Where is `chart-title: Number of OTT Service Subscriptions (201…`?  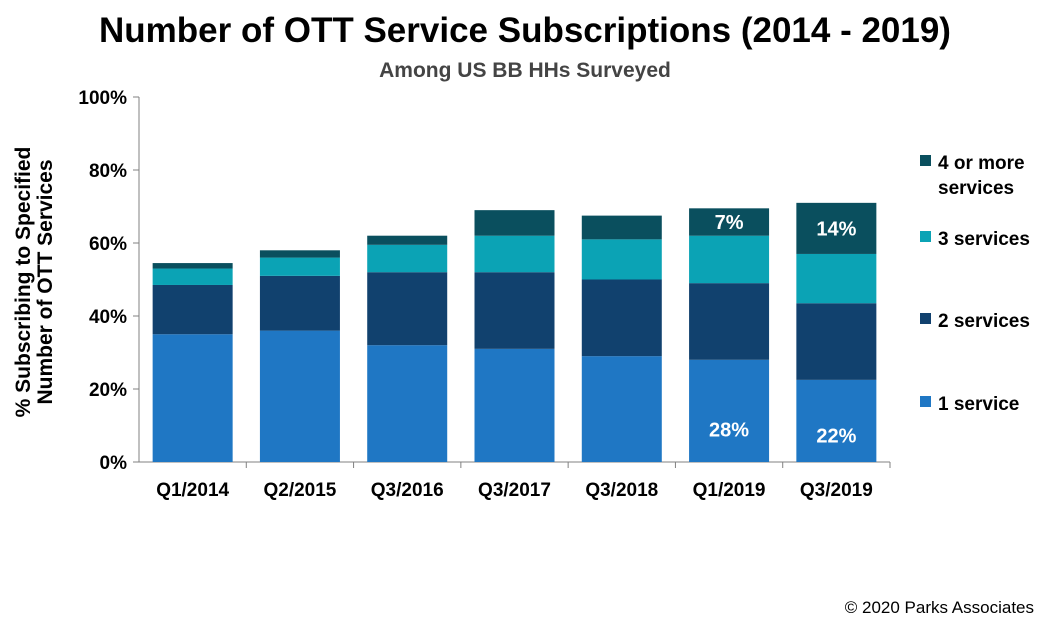
chart-title: Number of OTT Service Subscriptions (201… is located at coordinates (525, 30).